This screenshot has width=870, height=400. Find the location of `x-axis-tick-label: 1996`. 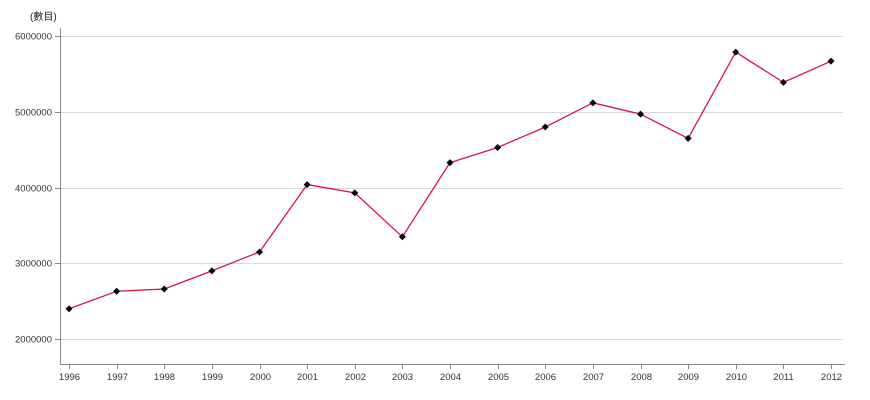

x-axis-tick-label: 1996 is located at coordinates (69, 377).